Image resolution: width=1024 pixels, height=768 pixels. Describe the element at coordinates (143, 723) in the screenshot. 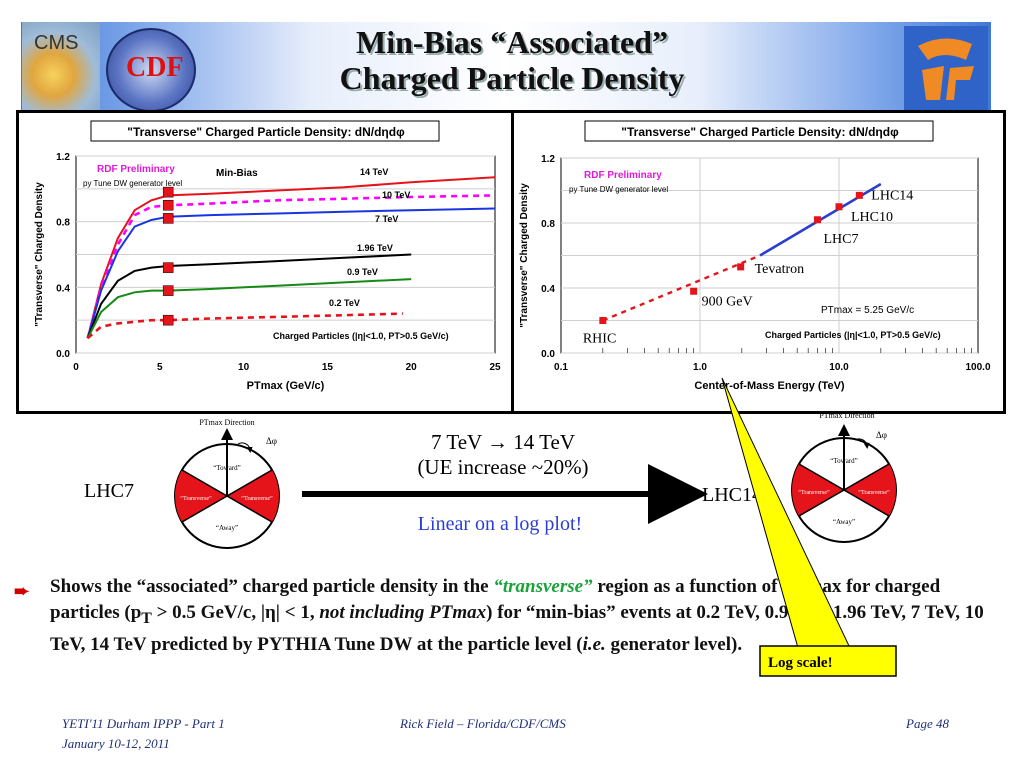

I see `footer-left-1: YETI'11 Durham IPPP - Part 1` at that location.